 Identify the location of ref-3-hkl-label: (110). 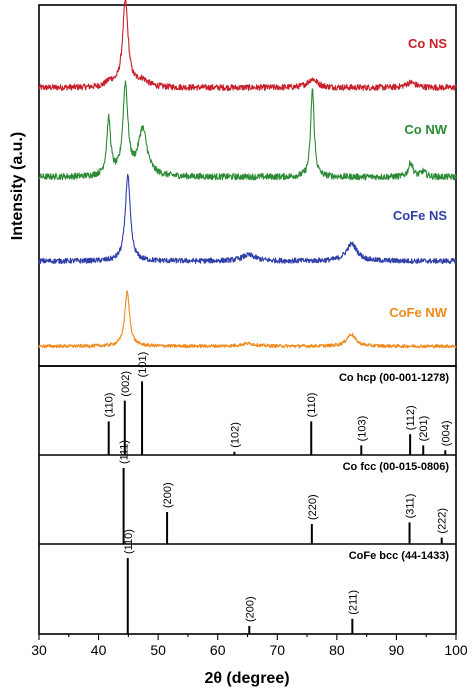
(129, 541).